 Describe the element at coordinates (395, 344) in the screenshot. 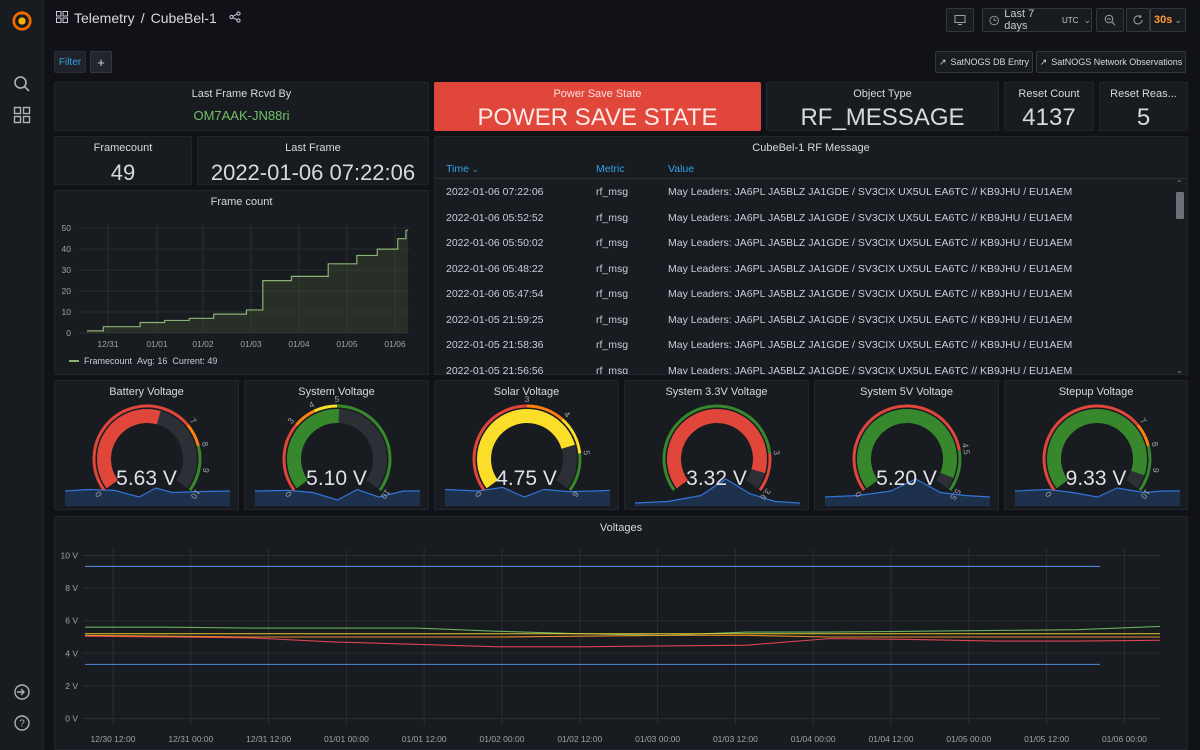

I see `x-tick-label: 01/06` at that location.